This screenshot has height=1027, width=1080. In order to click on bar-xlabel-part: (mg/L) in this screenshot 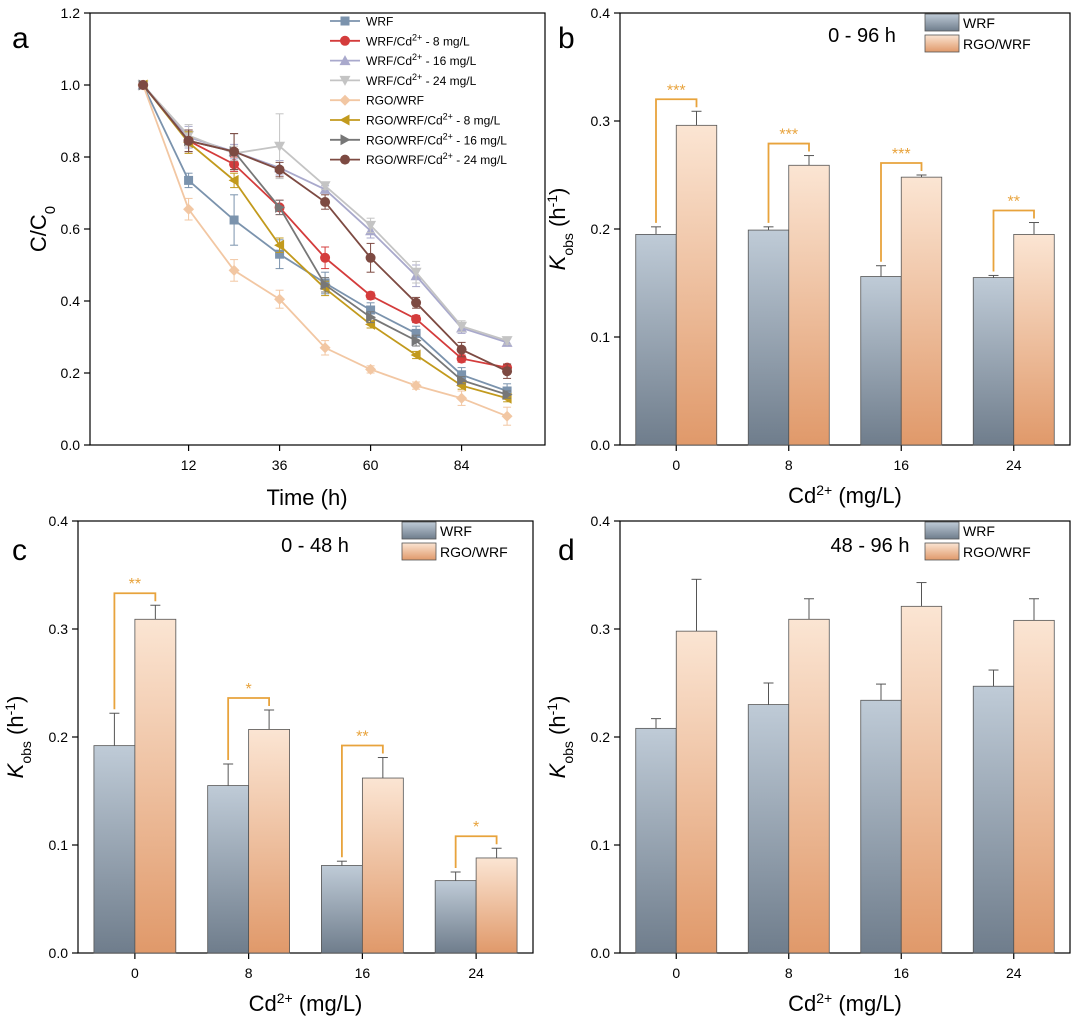, I will do `click(328, 1003)`.